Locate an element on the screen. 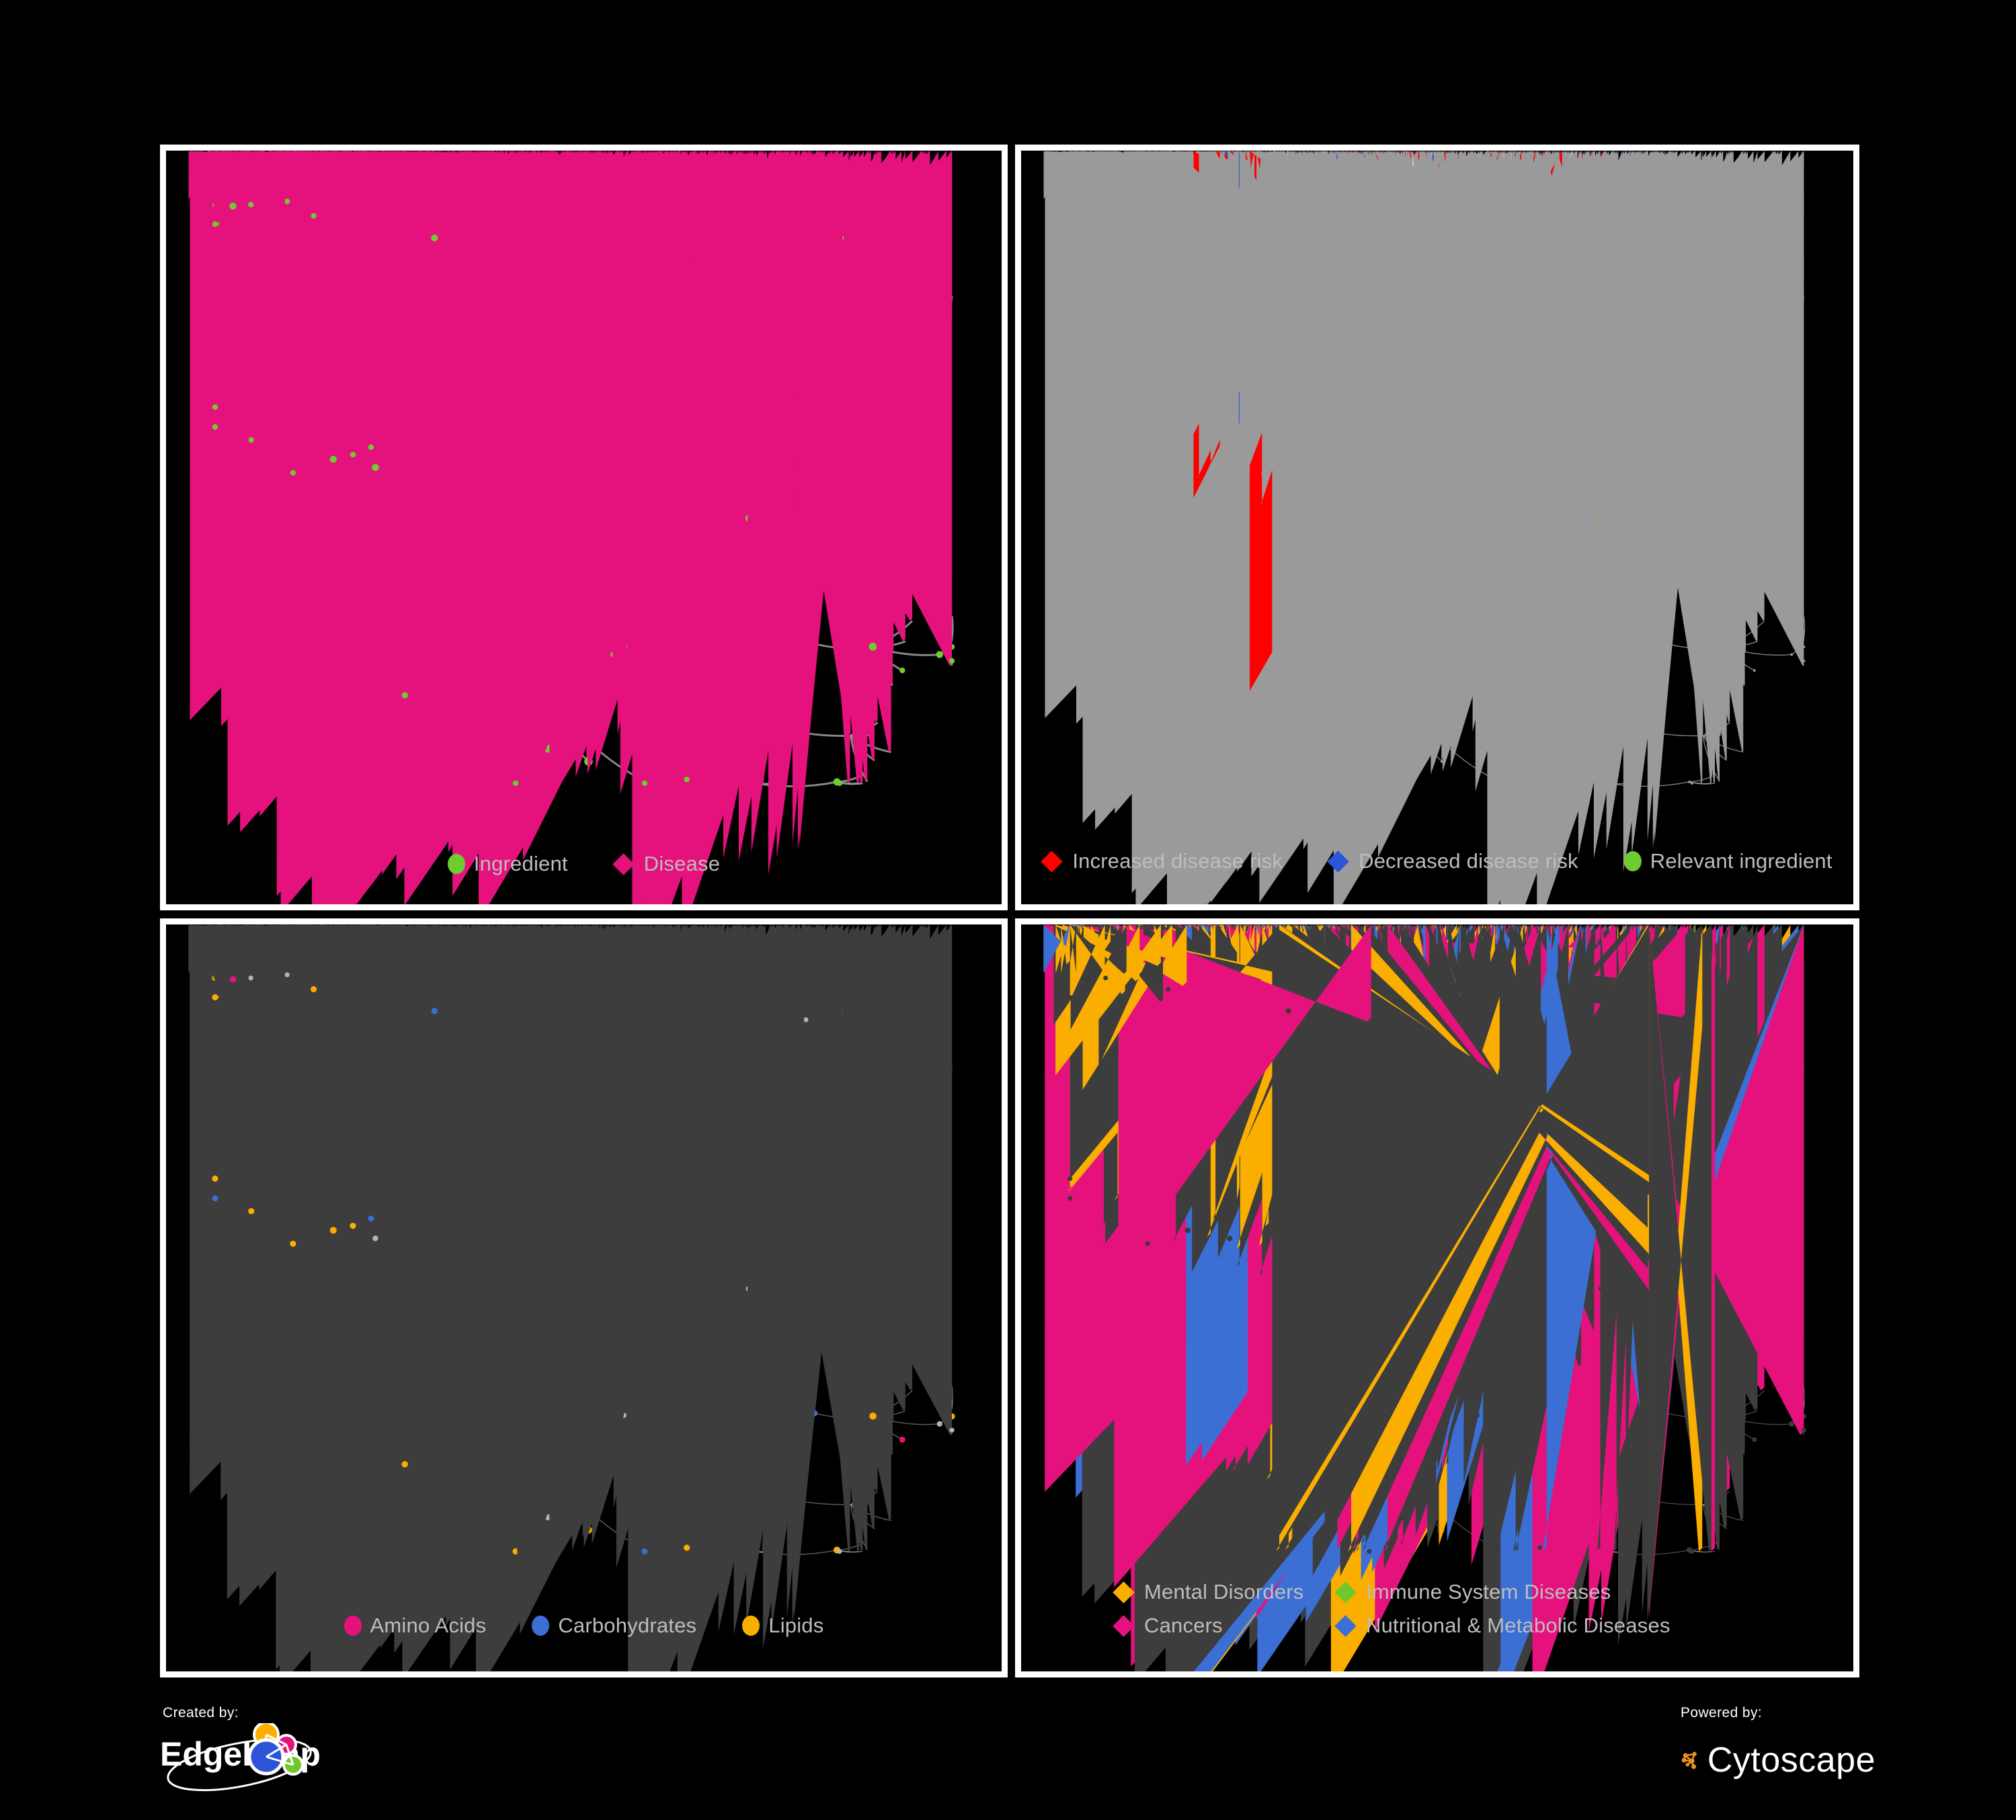 The height and width of the screenshot is (1820, 2016). cytoscape-logo-icon is located at coordinates (1689, 1760).